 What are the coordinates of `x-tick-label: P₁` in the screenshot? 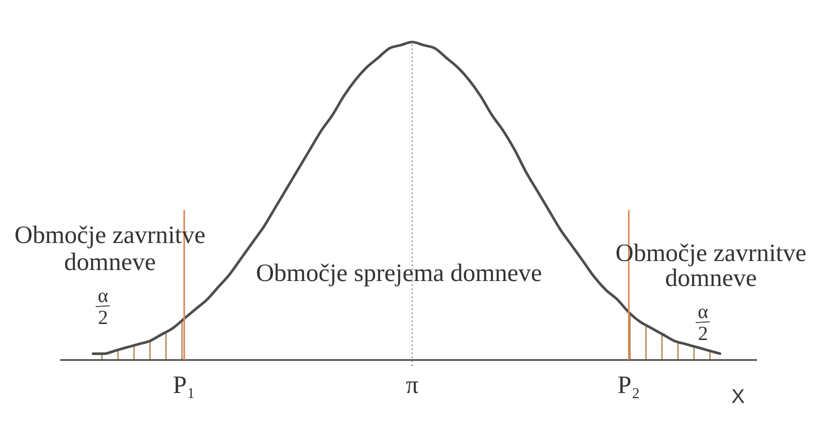 It's located at (184, 385).